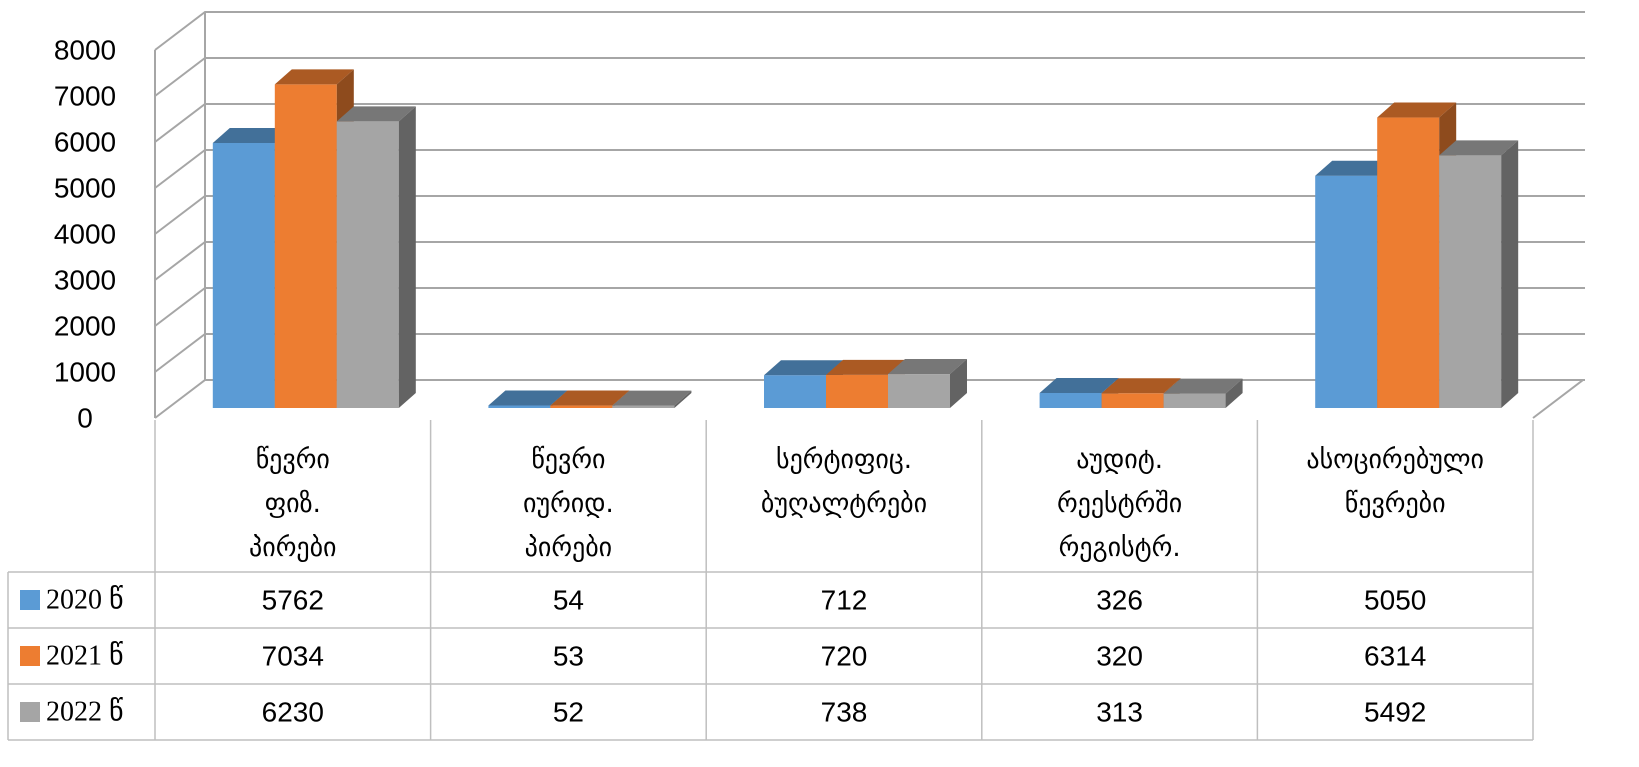  What do you see at coordinates (85, 141) in the screenshot?
I see `y-tick-label: 6000` at bounding box center [85, 141].